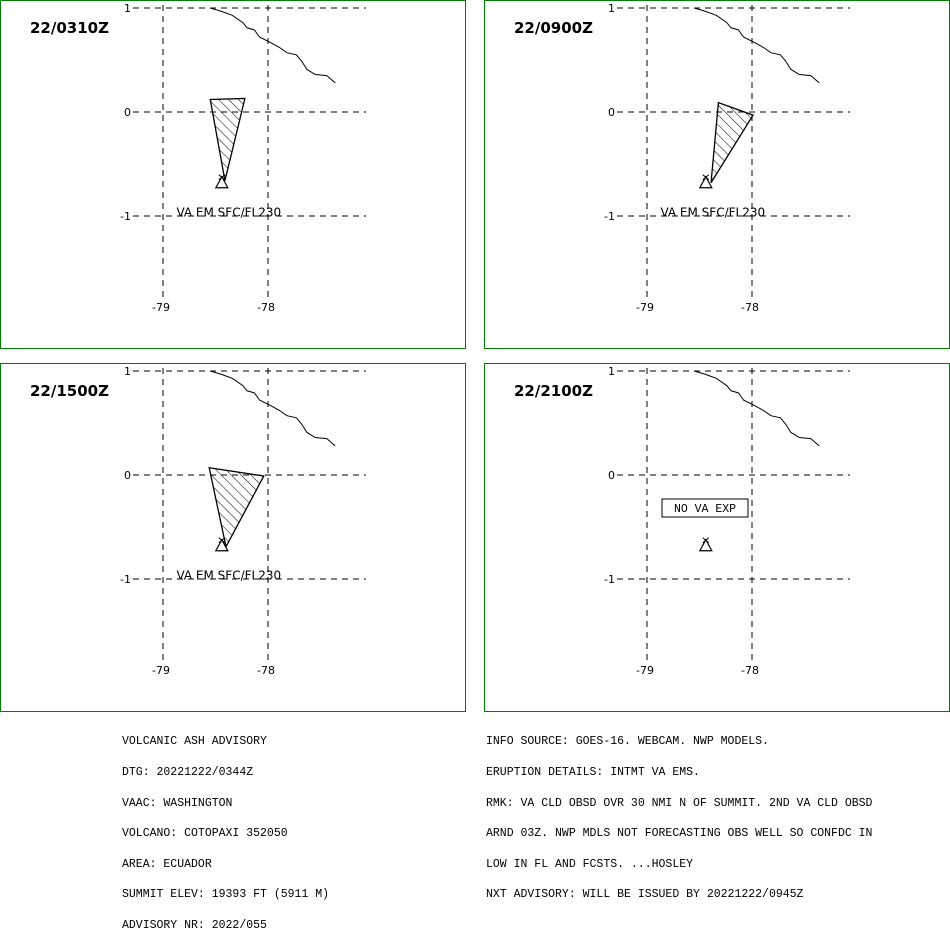  Describe the element at coordinates (553, 391) in the screenshot. I see `forecast-time-label: 22/2100Z` at that location.